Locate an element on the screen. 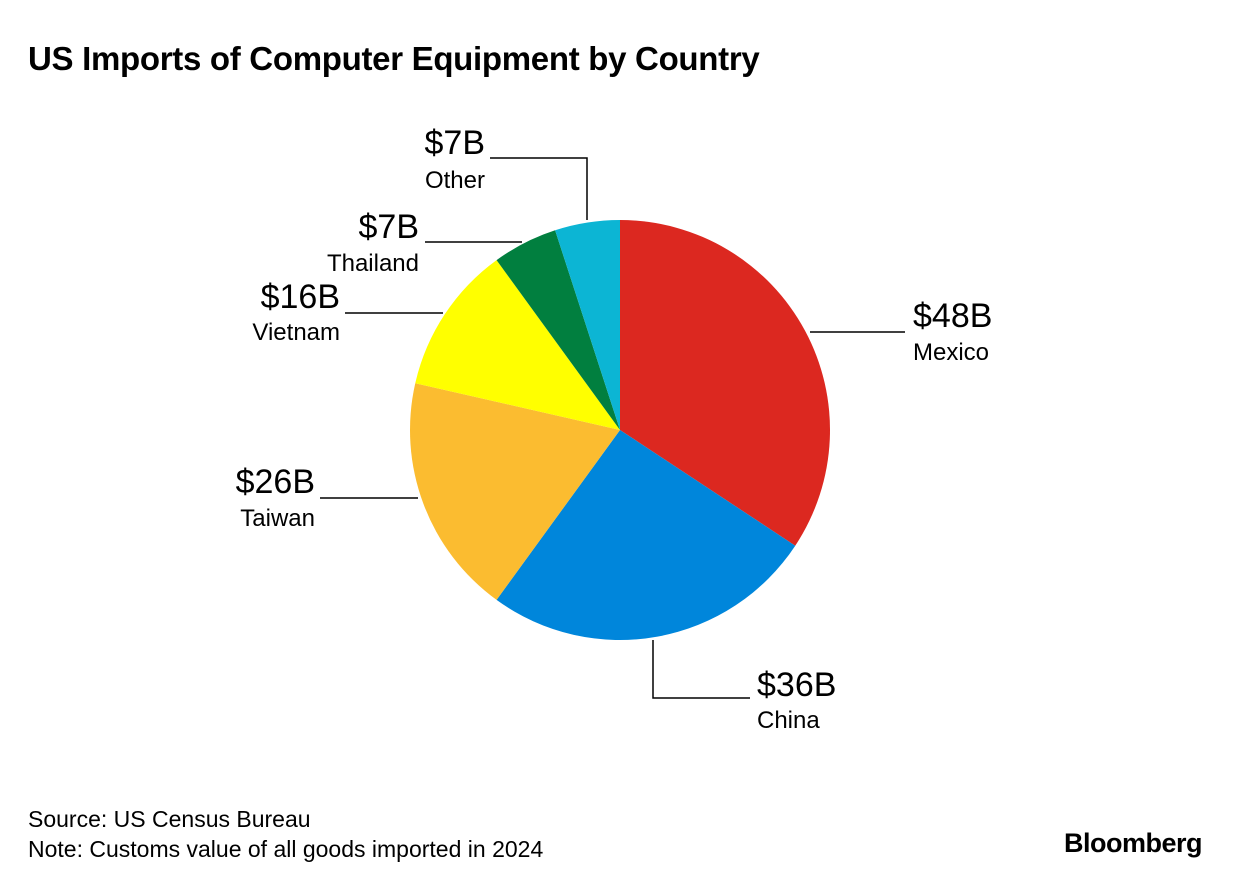 Image resolution: width=1240 pixels, height=888 pixels. source-note: Source: US Census Bureau is located at coordinates (169, 819).